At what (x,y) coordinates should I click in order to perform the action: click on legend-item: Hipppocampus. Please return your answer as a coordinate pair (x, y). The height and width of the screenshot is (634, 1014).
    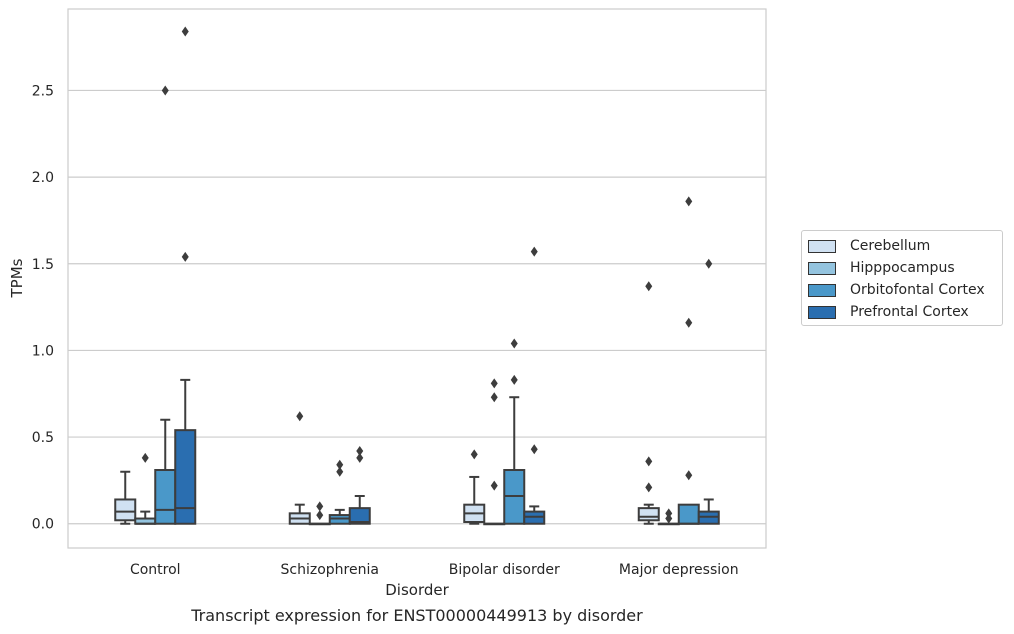
    Looking at the image, I should click on (905, 268).